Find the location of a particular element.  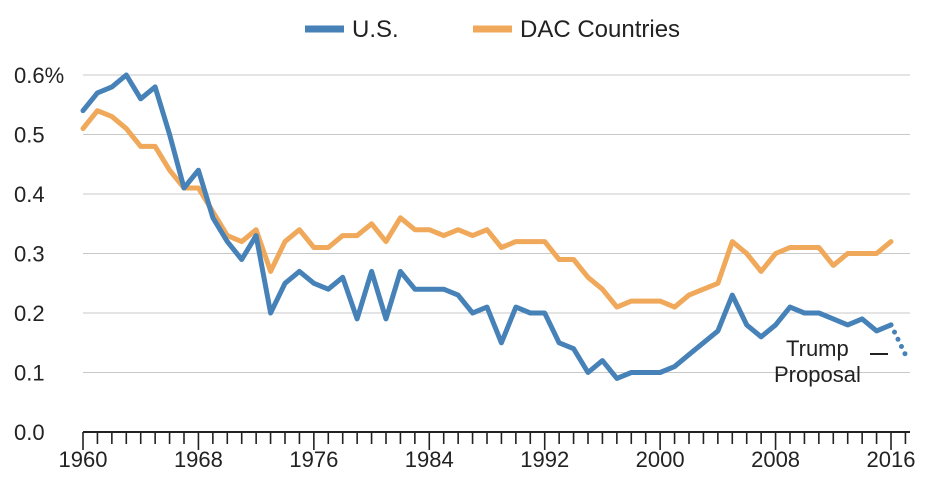

annotation-line2: Proposal is located at coordinates (817, 374).